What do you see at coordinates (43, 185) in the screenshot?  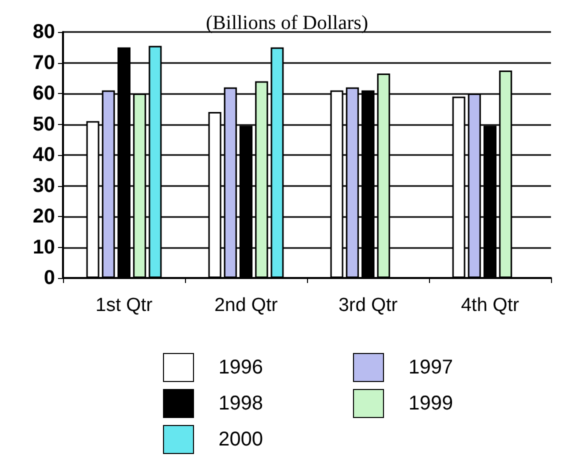 I see `y-tick-label: 30` at bounding box center [43, 185].